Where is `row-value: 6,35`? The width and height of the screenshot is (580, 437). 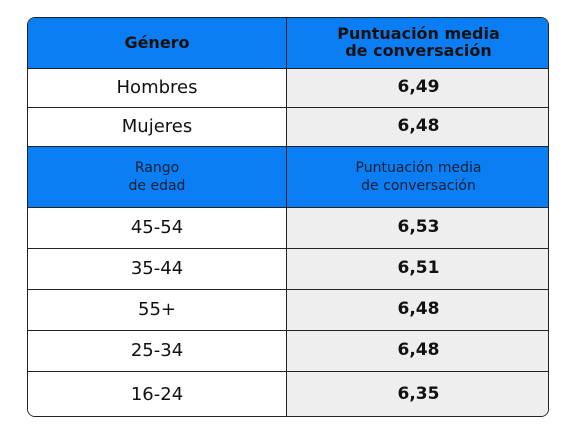 row-value: 6,35 is located at coordinates (417, 394).